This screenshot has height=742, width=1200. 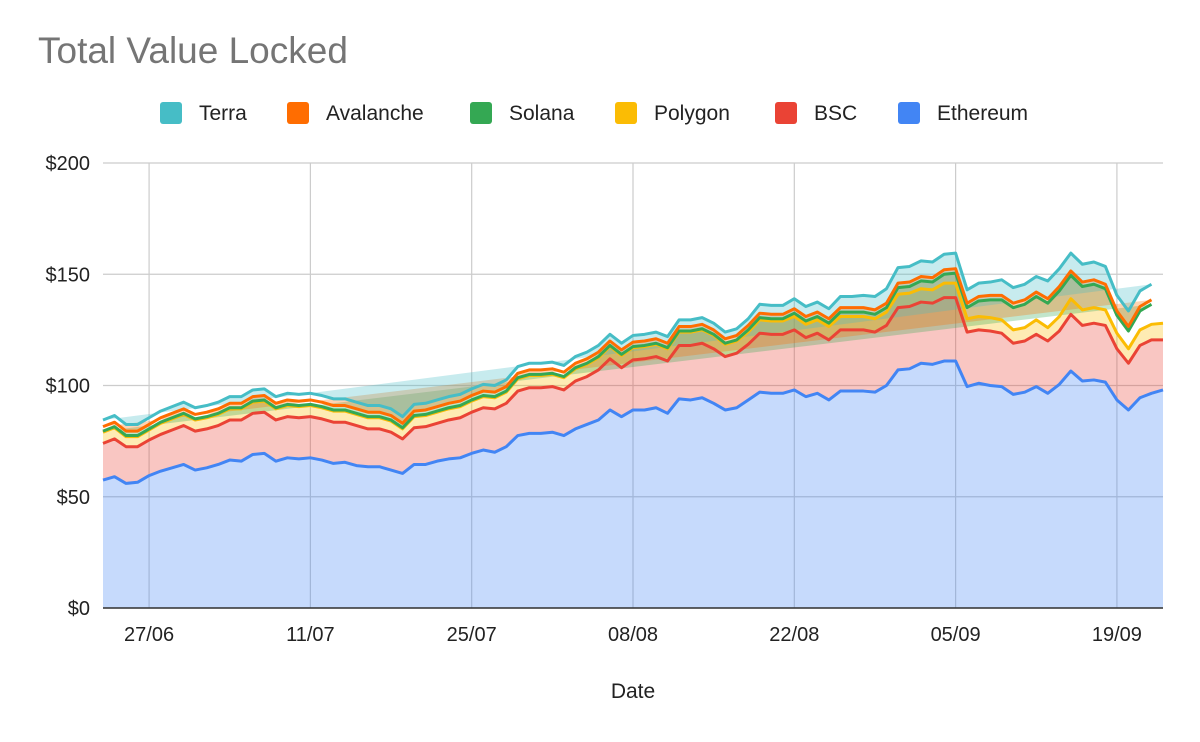 I want to click on legend-label: Solana, so click(x=542, y=113).